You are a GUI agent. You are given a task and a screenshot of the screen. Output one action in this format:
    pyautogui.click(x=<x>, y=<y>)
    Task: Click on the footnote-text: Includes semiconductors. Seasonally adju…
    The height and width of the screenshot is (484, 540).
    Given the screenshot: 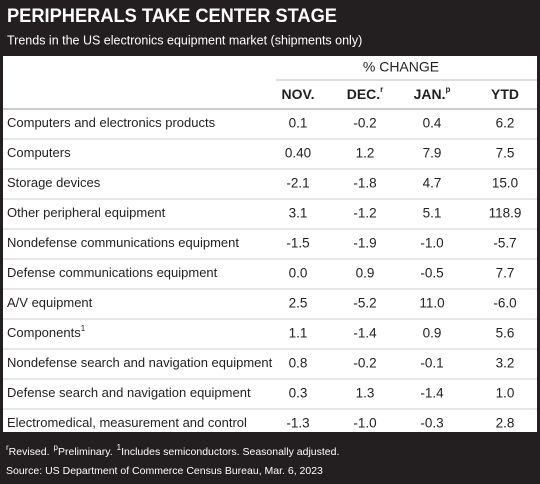 What is the action you would take?
    pyautogui.click(x=230, y=452)
    